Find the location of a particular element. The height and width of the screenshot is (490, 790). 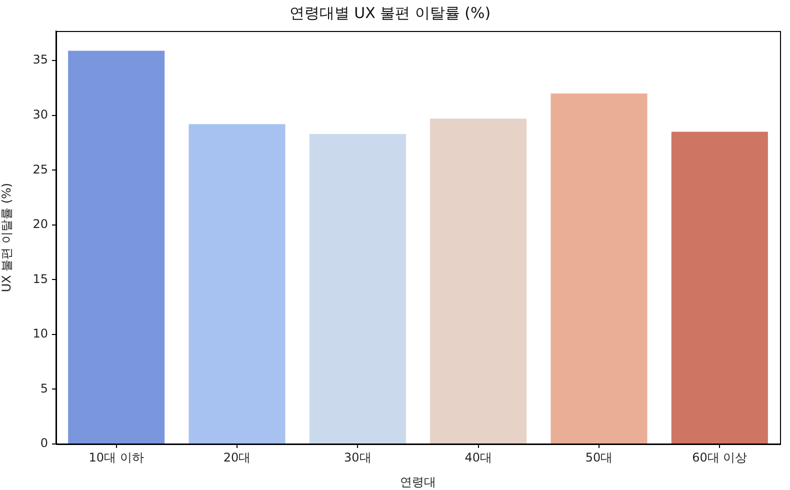

y-tick-label: 0 is located at coordinates (44, 443).